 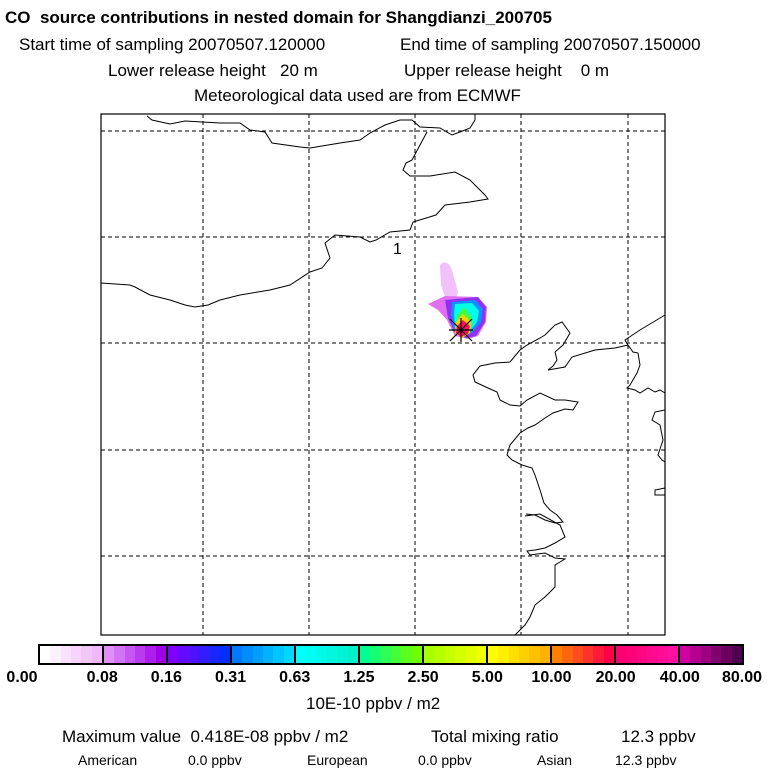 What do you see at coordinates (423, 677) in the screenshot?
I see `colorbar-tick-label: 2.50` at bounding box center [423, 677].